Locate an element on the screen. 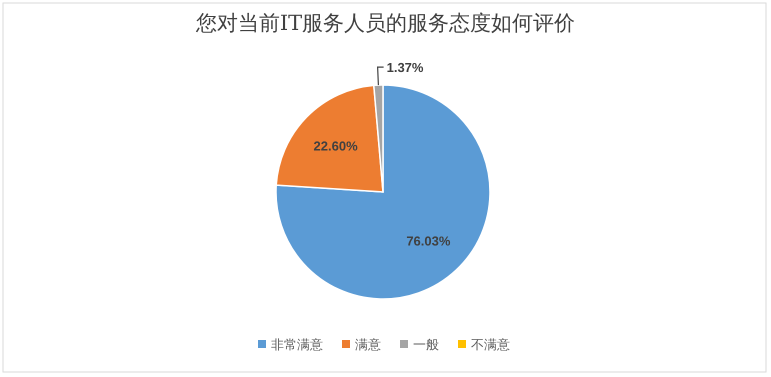 Image resolution: width=771 pixels, height=377 pixels. legend-label: 一般 is located at coordinates (426, 344).